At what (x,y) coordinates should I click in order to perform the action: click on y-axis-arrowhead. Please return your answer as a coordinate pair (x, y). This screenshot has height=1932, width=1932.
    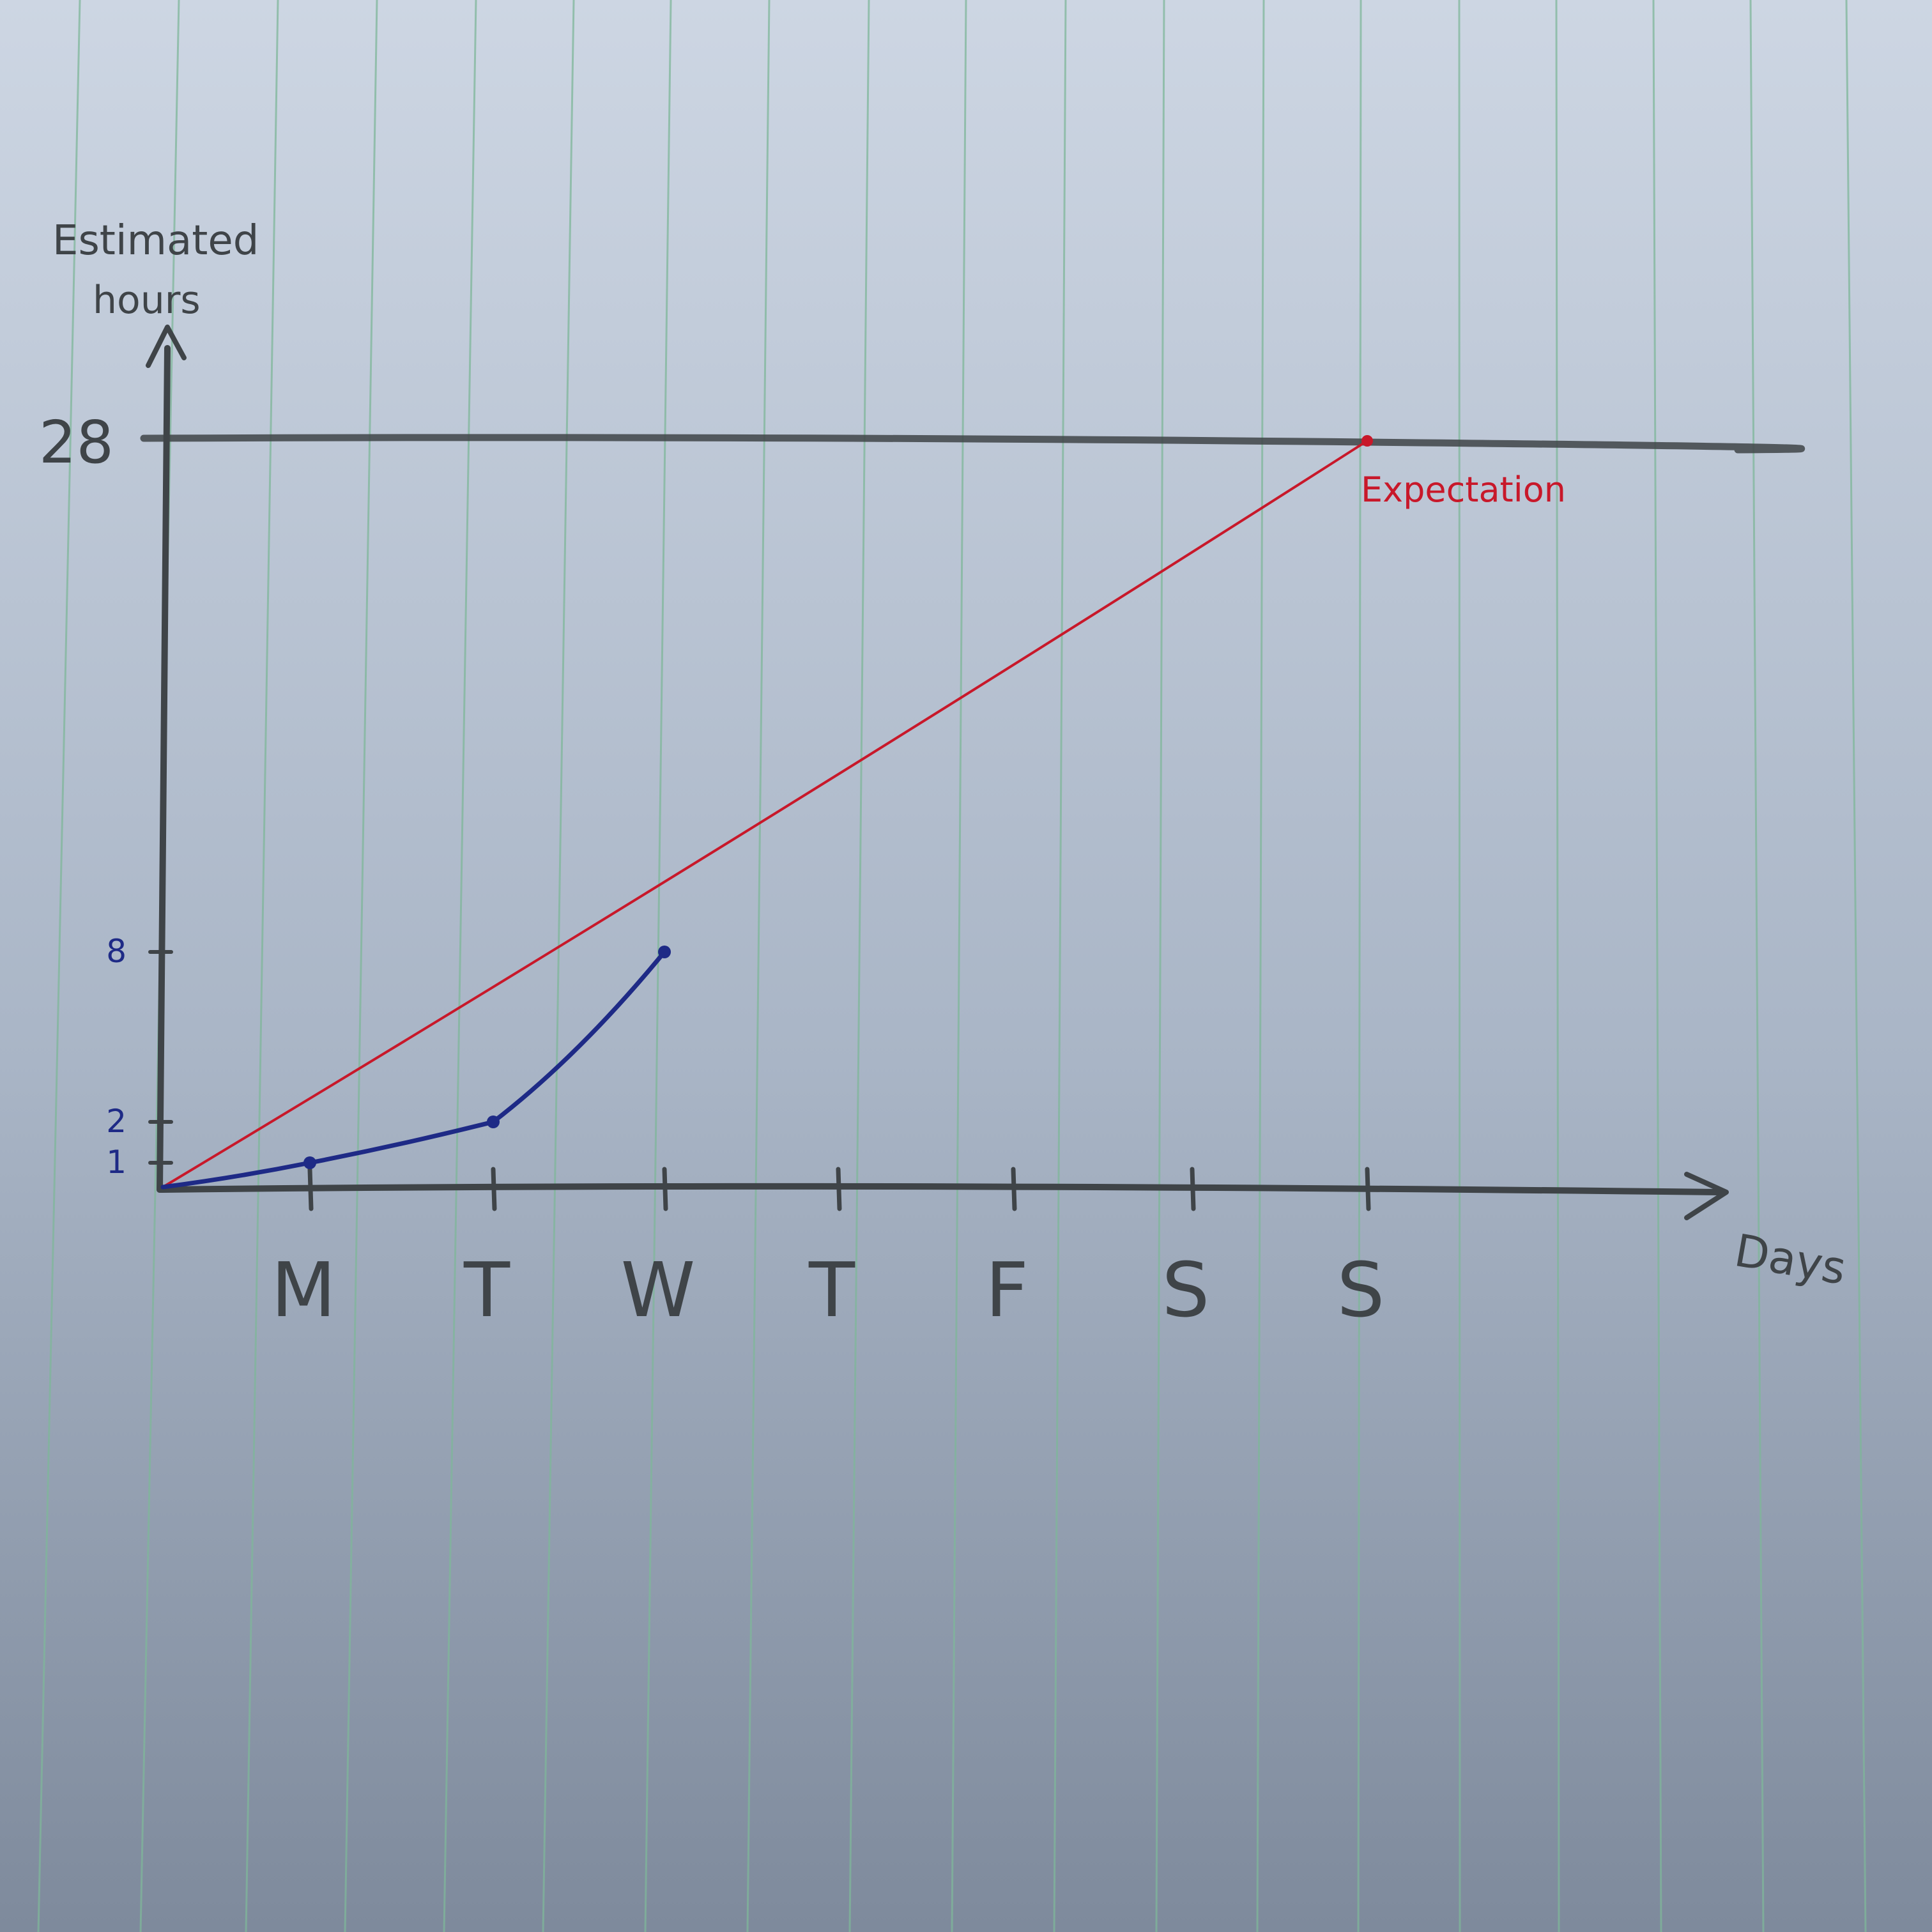
    Looking at the image, I should click on (166, 346).